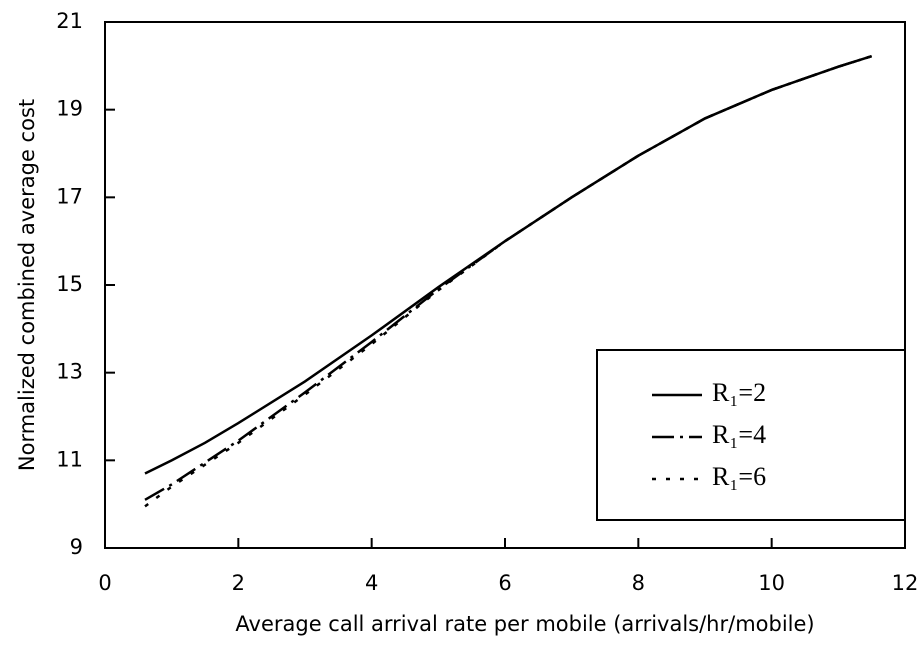 The width and height of the screenshot is (924, 645). What do you see at coordinates (69, 372) in the screenshot?
I see `y-tick-label: 13` at bounding box center [69, 372].